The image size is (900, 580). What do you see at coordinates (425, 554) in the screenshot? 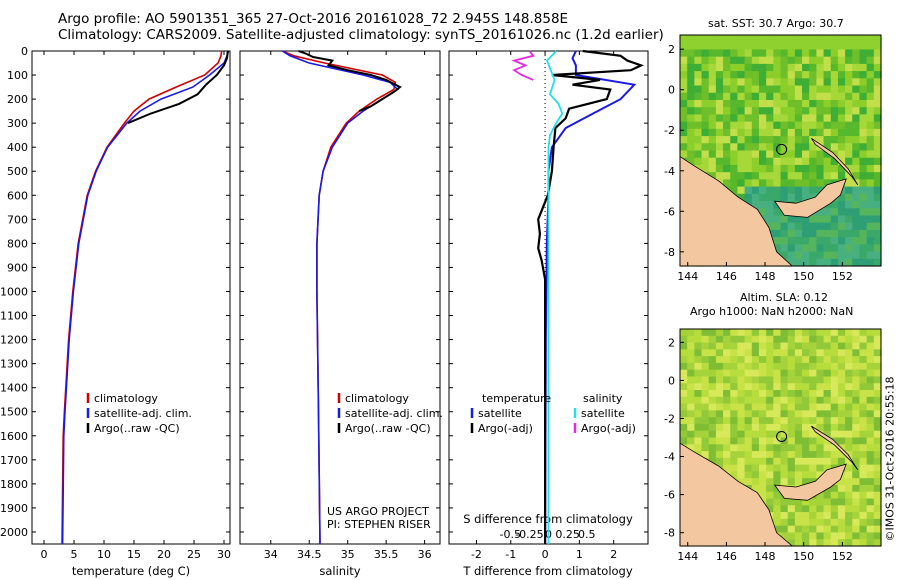
I see `salinity-tick-label: 36` at bounding box center [425, 554].